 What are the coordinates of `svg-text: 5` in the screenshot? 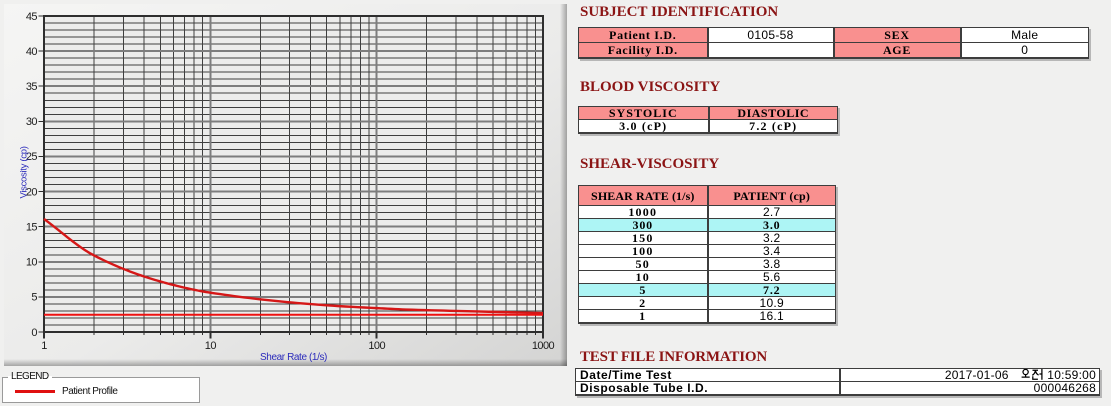 It's located at (34, 298).